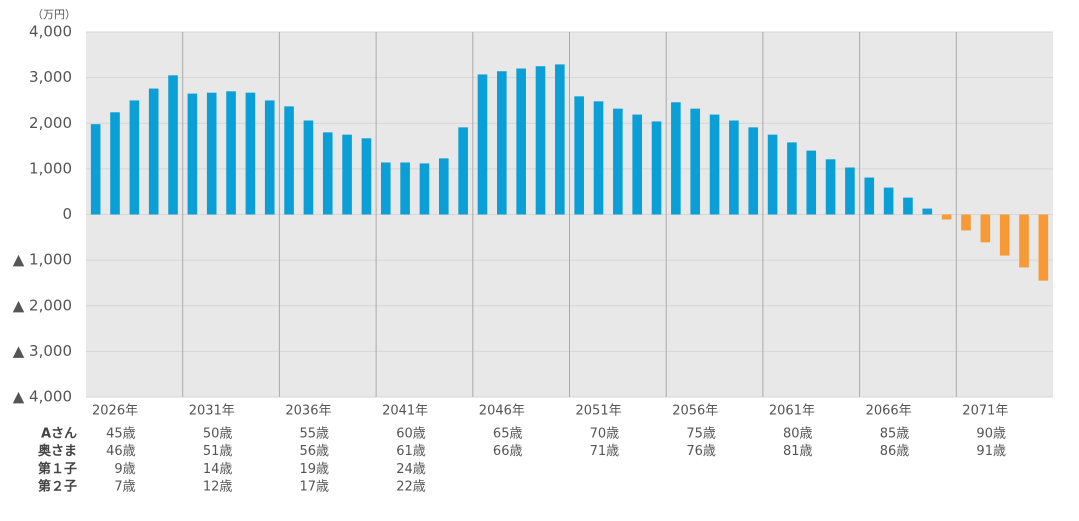 The width and height of the screenshot is (1079, 521). I want to click on age-value: 70歳, so click(605, 434).